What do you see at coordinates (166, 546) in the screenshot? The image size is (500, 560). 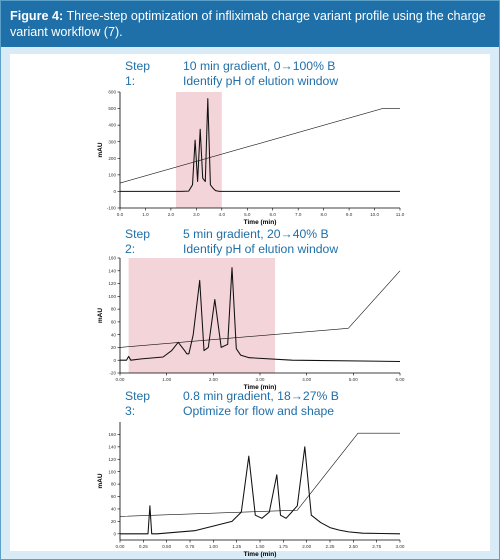 I see `x-tick-label: 0.50` at bounding box center [166, 546].